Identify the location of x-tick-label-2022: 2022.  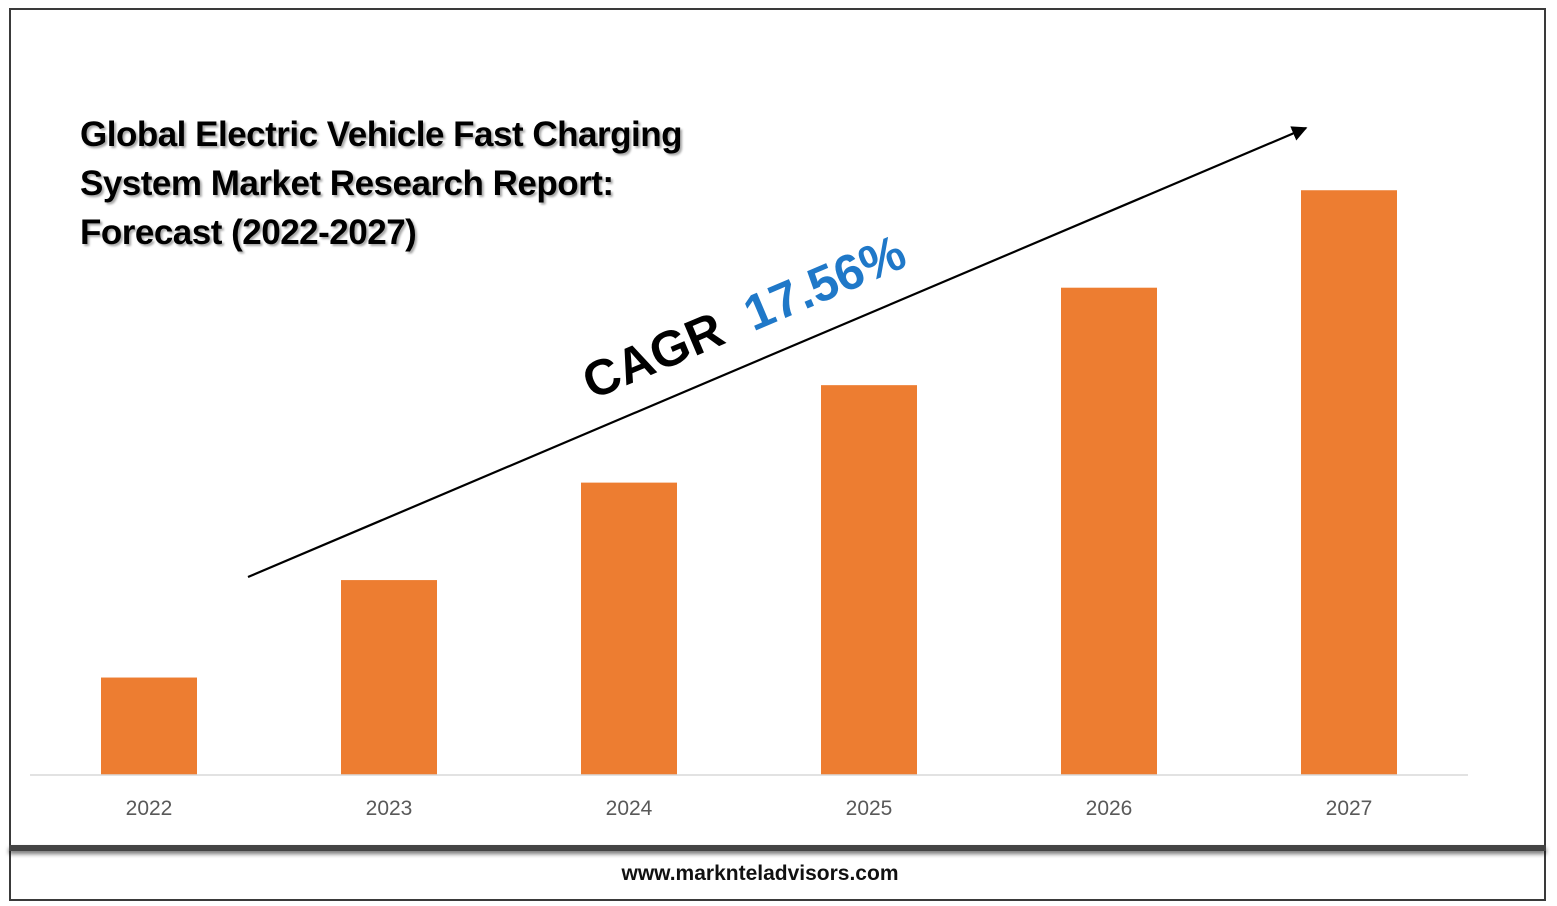
(149, 808).